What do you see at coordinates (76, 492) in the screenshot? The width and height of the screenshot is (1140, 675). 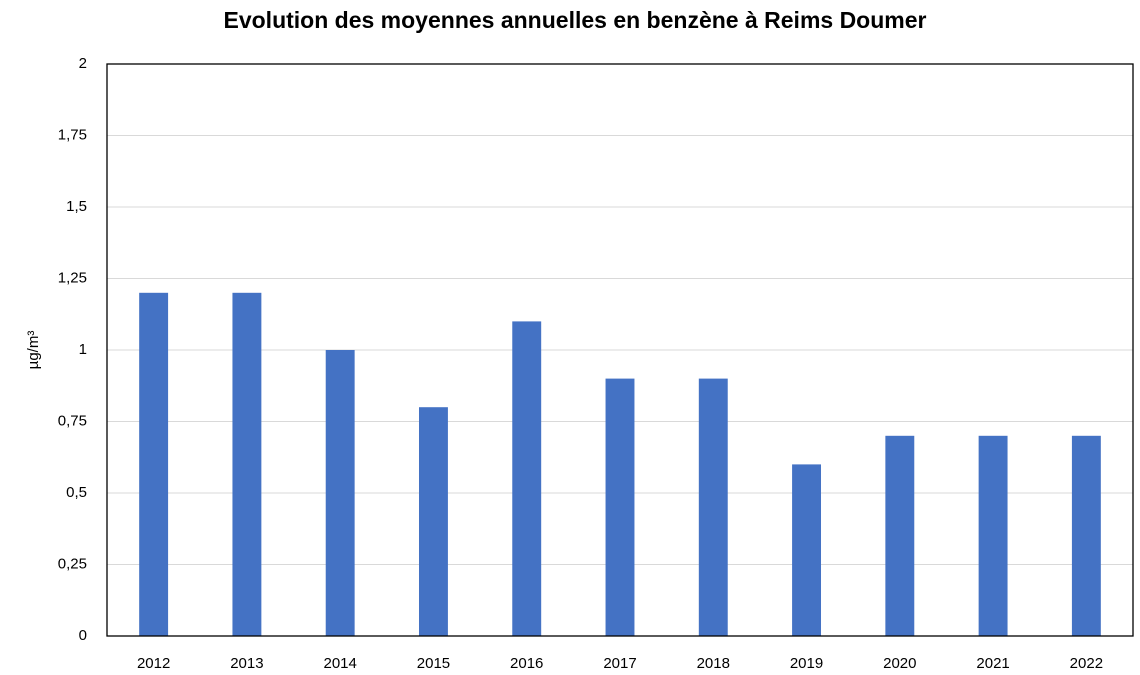 I see `y-tick-label: 0,5` at bounding box center [76, 492].